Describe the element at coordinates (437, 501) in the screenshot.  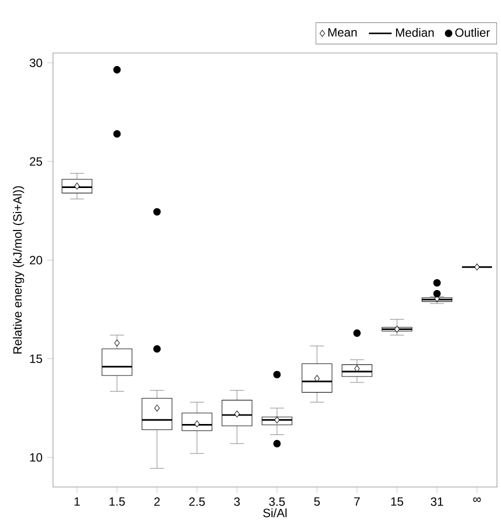
I see `x-tick-label: 31` at that location.